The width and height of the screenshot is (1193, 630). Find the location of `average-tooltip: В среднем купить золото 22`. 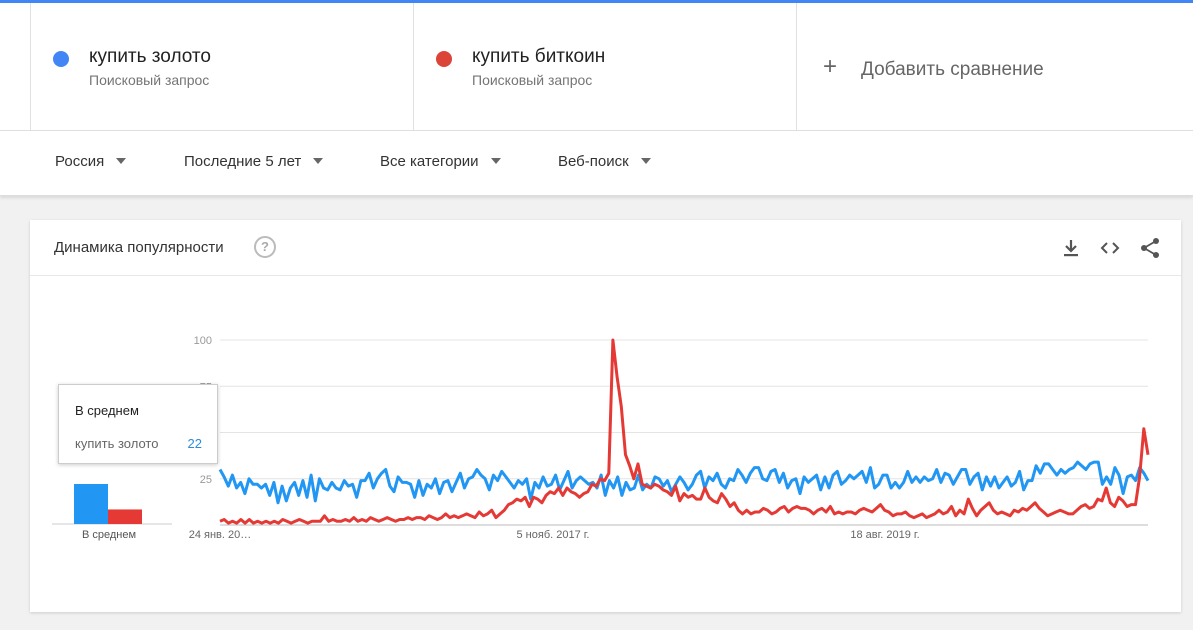

average-tooltip: В среднем купить золото 22 is located at coordinates (138, 424).